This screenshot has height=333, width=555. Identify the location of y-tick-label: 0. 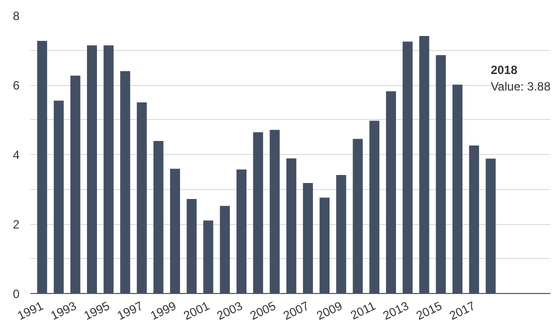
(16, 294).